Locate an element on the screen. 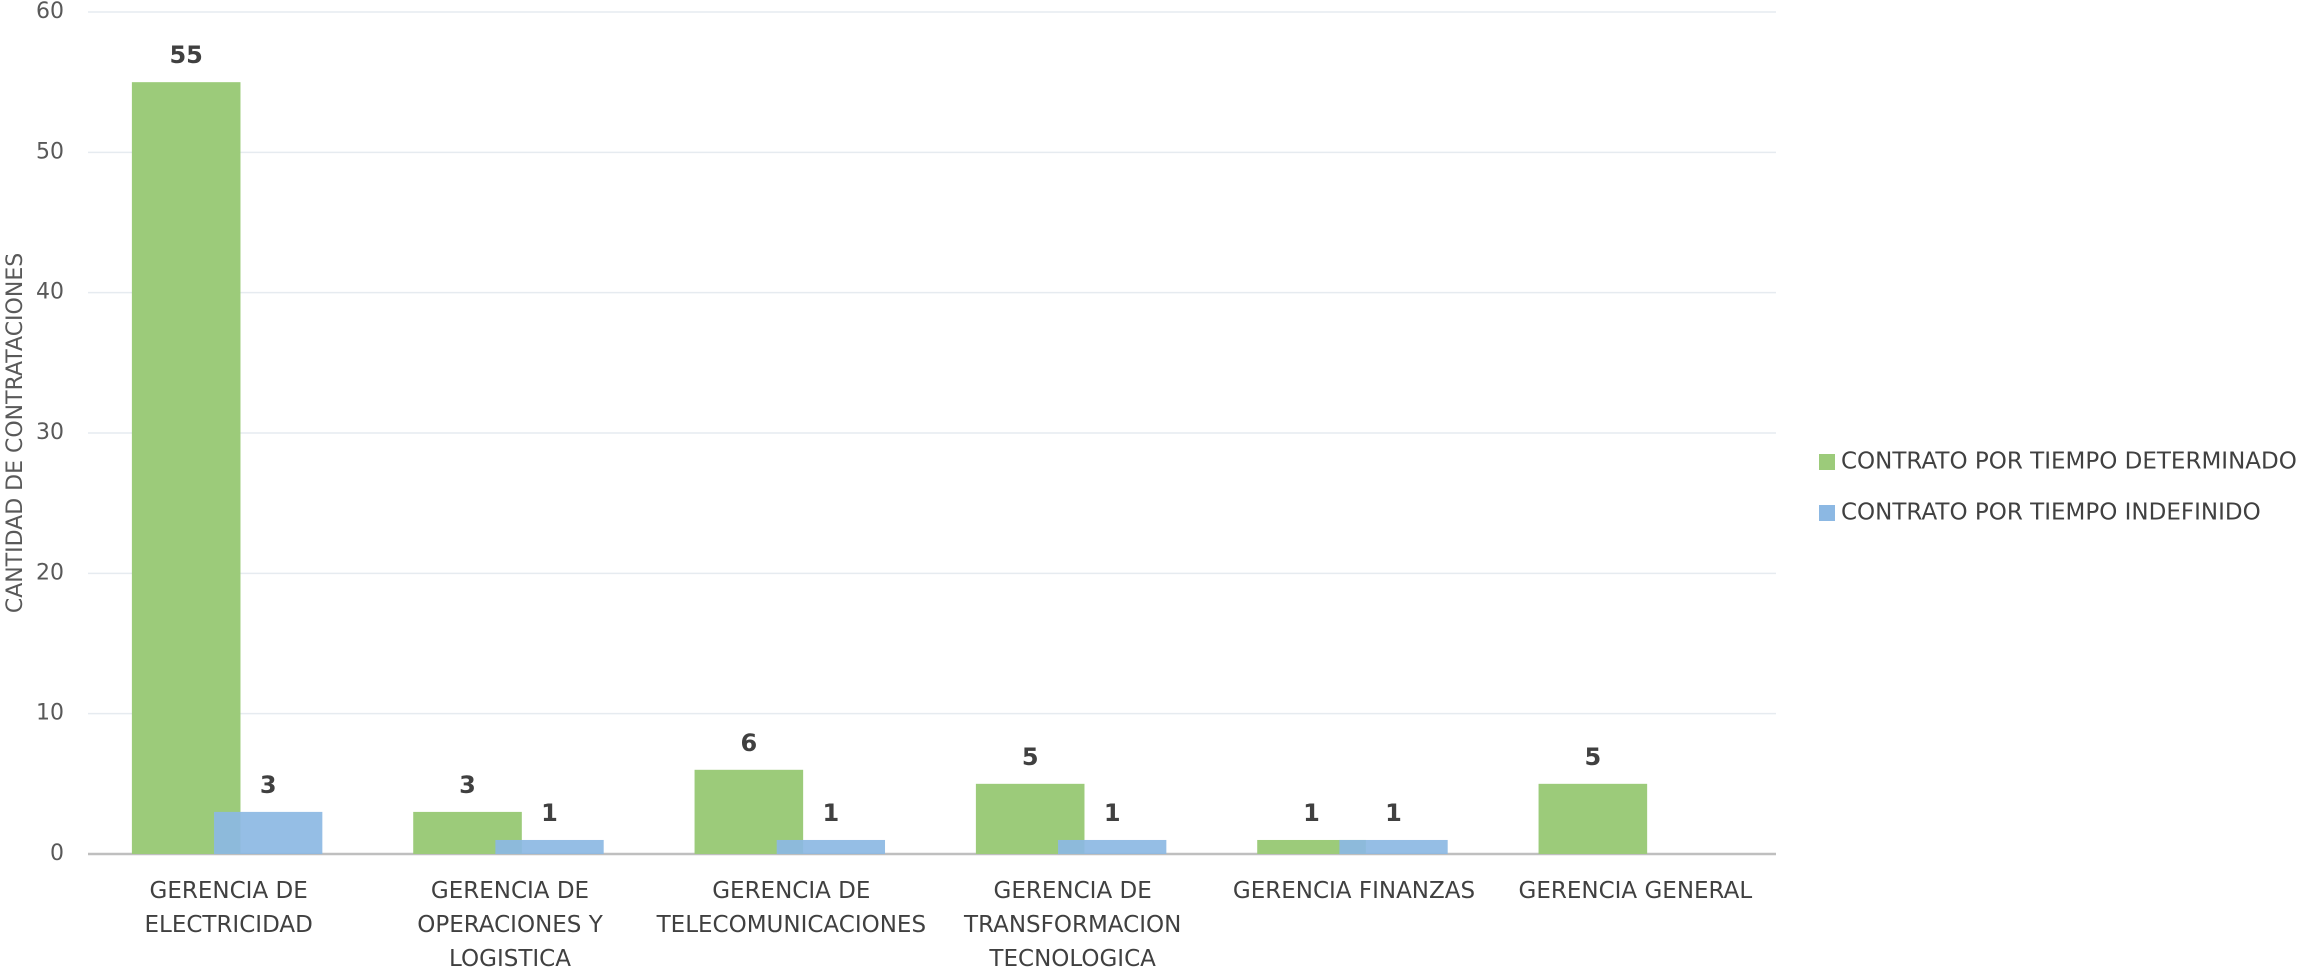 The image size is (2298, 976). x-tick-label: GERENCIA FINANZAS is located at coordinates (1354, 891).